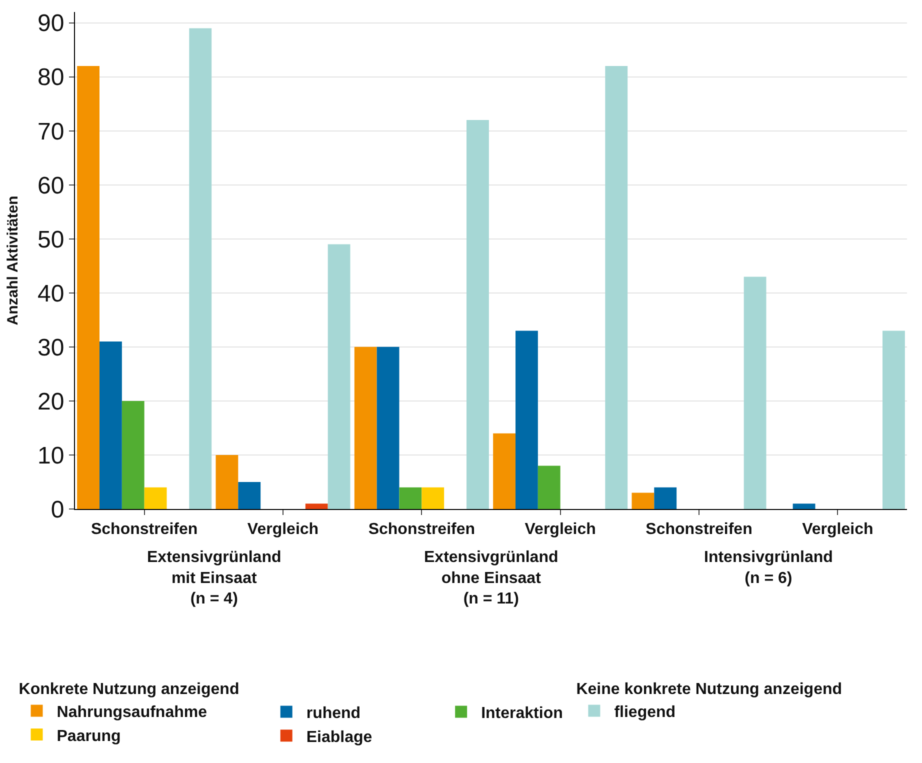 The image size is (922, 763). Describe the element at coordinates (50, 294) in the screenshot. I see `y-tick-label: 40` at that location.